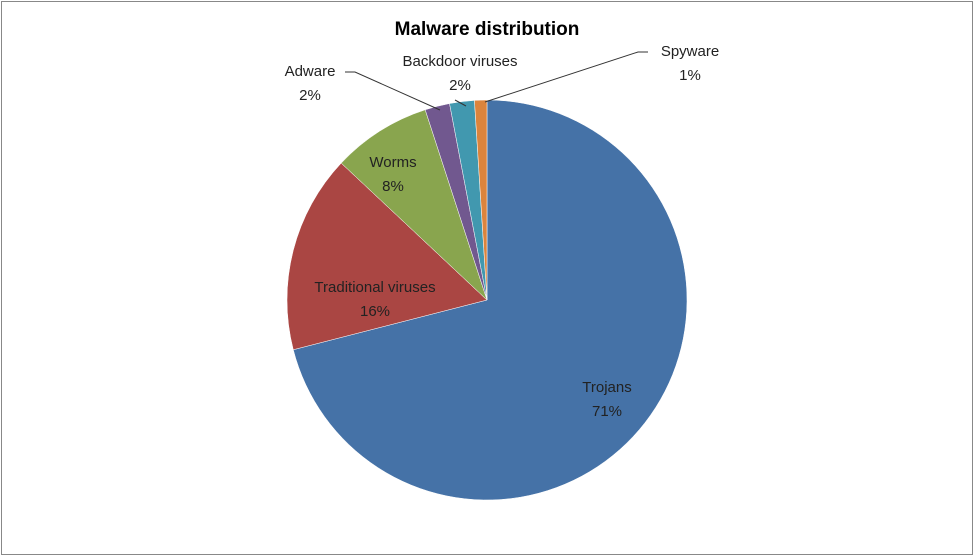 Image resolution: width=975 pixels, height=558 pixels. Describe the element at coordinates (607, 411) in the screenshot. I see `slice-value-label: 71%` at that location.